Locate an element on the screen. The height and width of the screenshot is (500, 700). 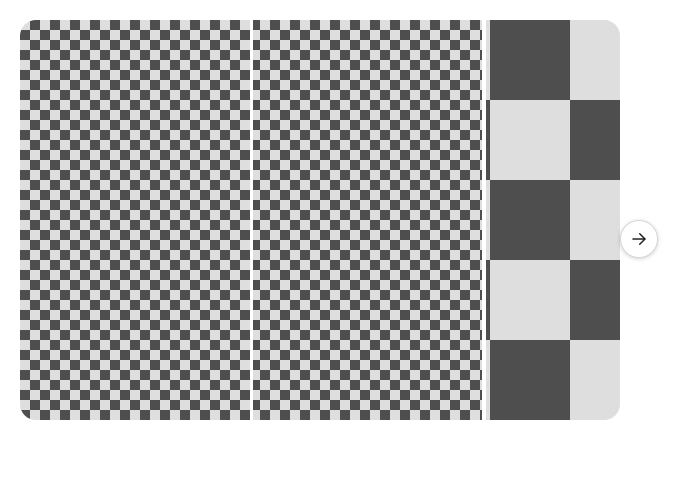
next-button is located at coordinates (639, 239).